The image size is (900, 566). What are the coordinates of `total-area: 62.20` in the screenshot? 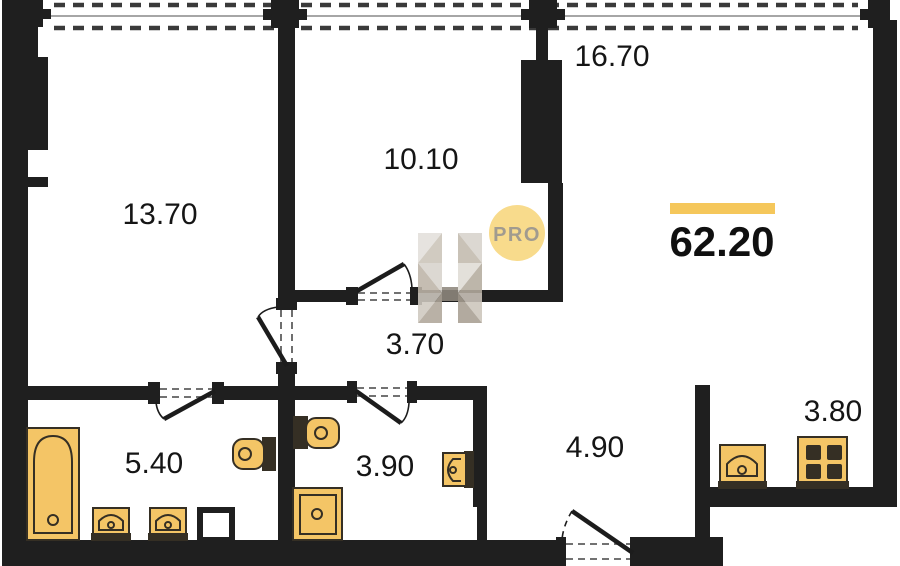 It's located at (722, 234).